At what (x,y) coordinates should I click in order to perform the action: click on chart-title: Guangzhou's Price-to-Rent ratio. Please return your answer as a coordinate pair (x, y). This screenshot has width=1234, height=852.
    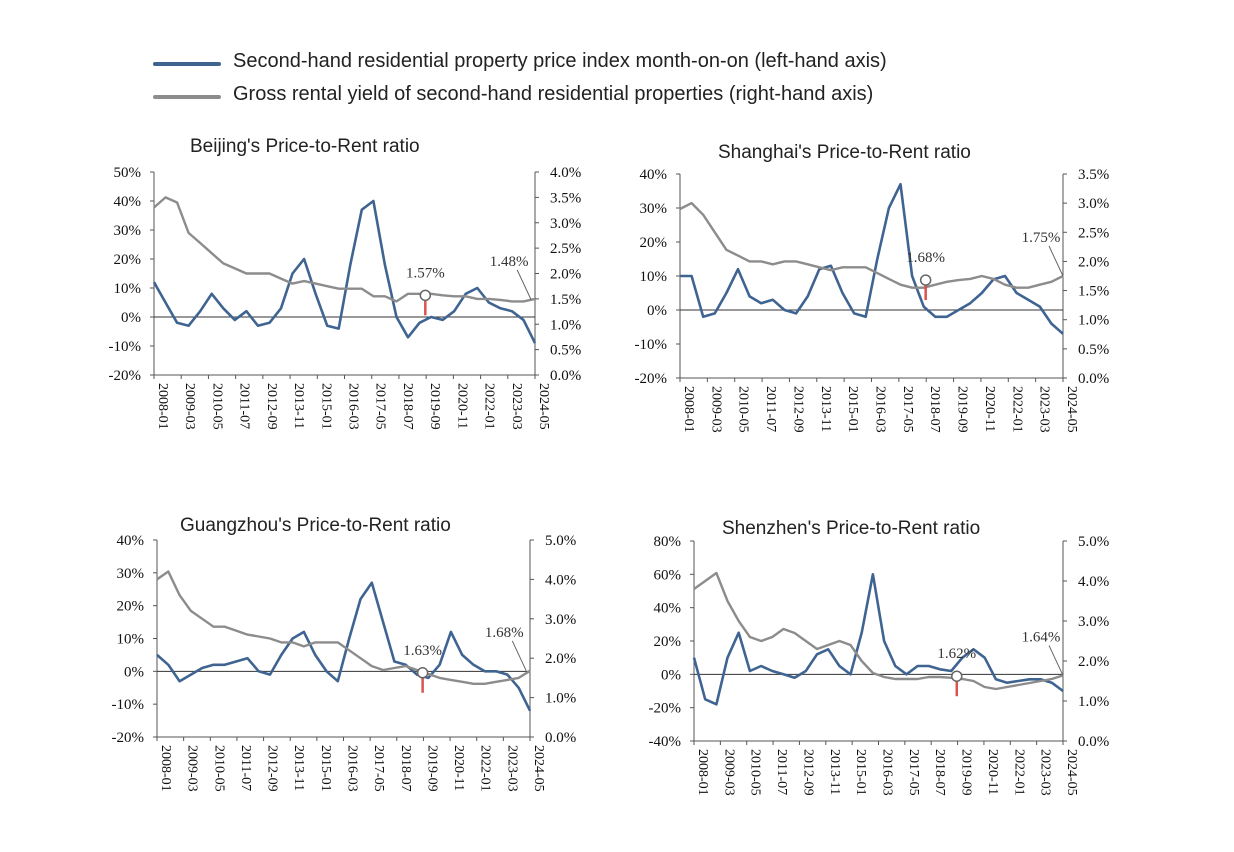
    Looking at the image, I should click on (315, 525).